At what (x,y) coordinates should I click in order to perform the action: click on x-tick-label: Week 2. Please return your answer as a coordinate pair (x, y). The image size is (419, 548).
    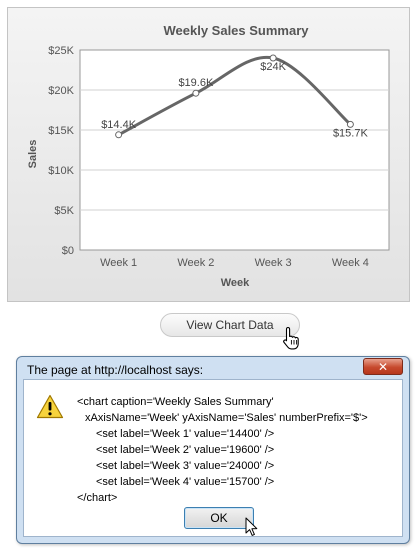
    Looking at the image, I should click on (195, 263).